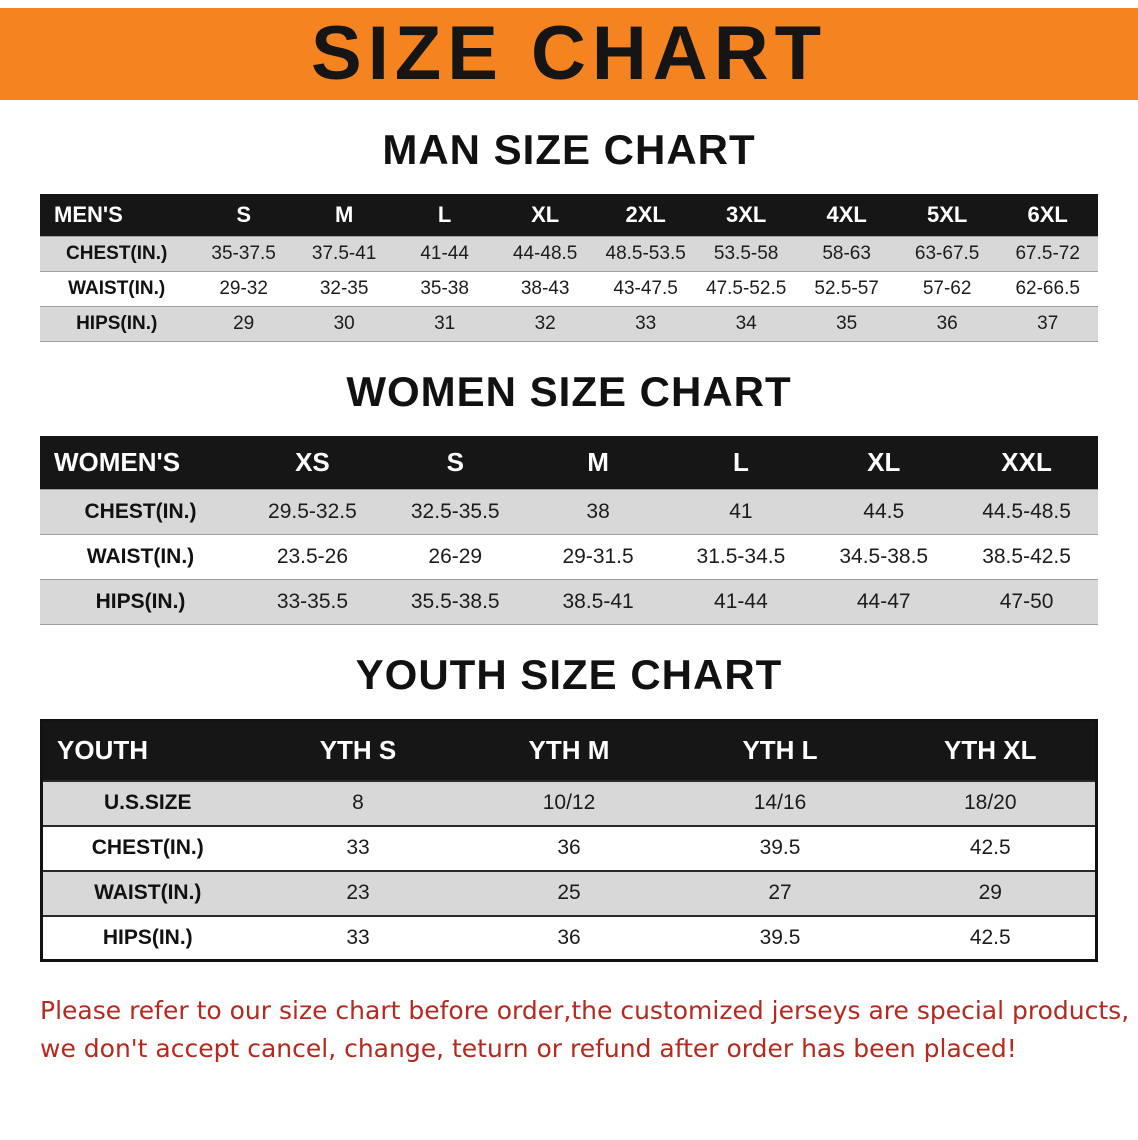 Image resolution: width=1138 pixels, height=1140 pixels. Describe the element at coordinates (344, 253) in the screenshot. I see `size-value: 37.5-41` at that location.